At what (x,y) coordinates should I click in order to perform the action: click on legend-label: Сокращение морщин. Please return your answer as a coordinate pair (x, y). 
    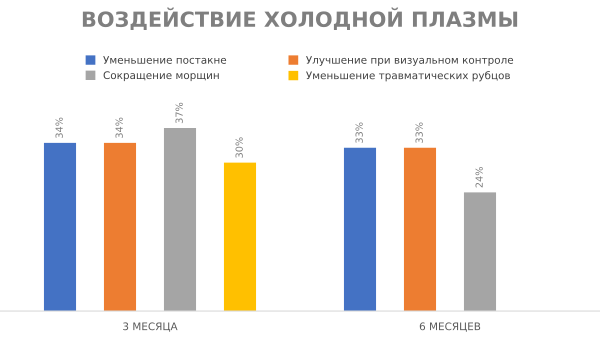
    Looking at the image, I should click on (161, 76).